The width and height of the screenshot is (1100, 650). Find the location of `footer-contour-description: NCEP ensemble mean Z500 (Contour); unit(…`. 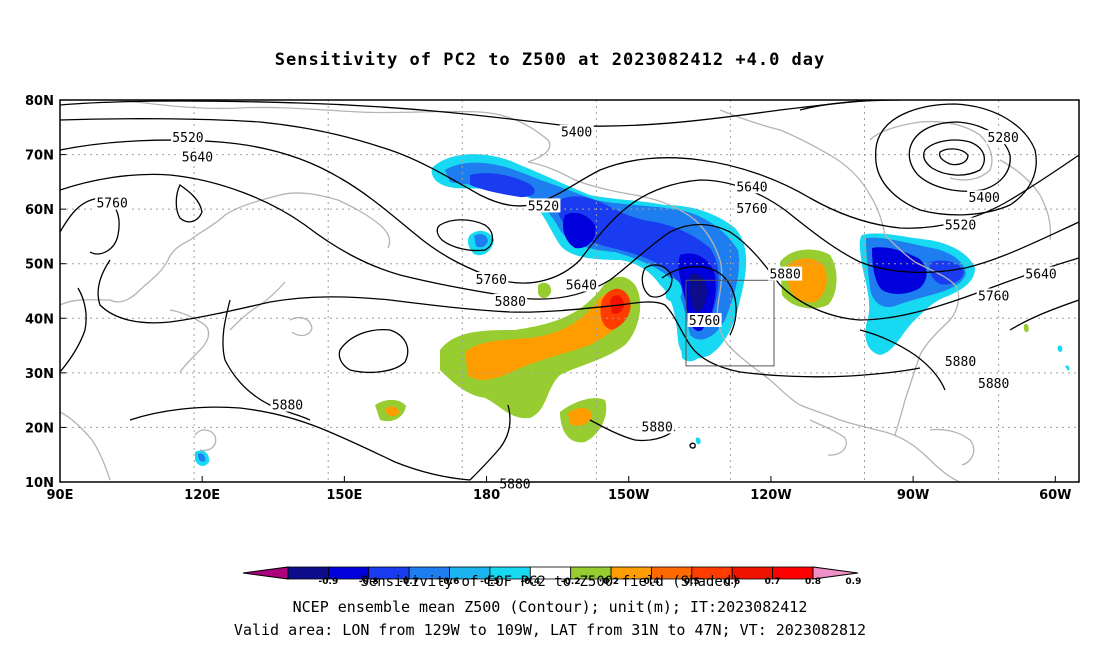

footer-contour-description: NCEP ensemble mean Z500 (Contour); unit(… is located at coordinates (550, 607).